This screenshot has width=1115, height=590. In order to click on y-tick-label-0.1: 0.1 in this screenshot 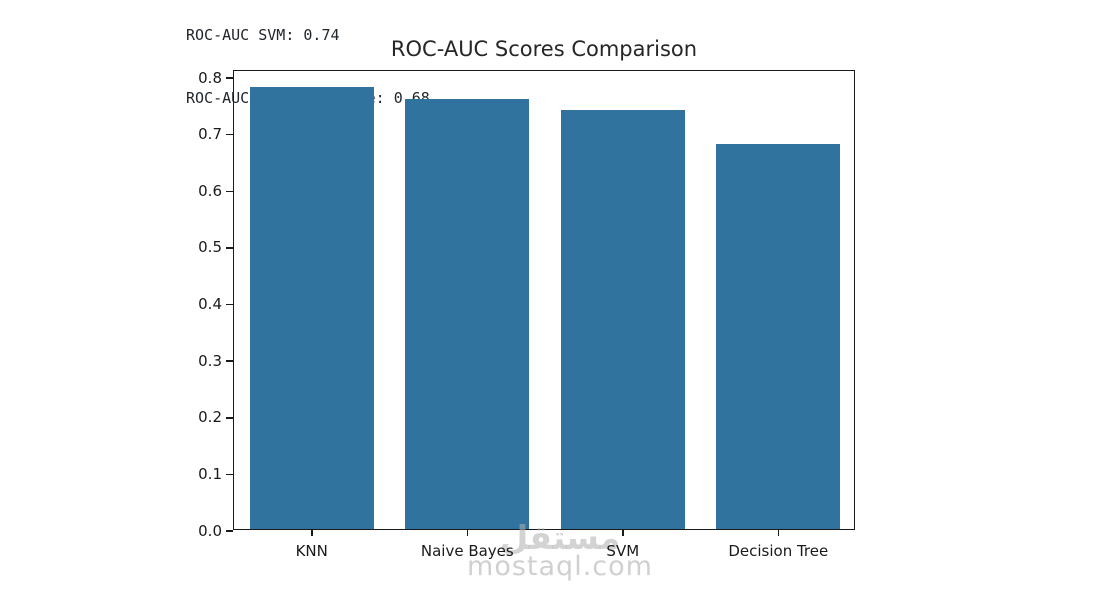, I will do `click(210, 473)`.